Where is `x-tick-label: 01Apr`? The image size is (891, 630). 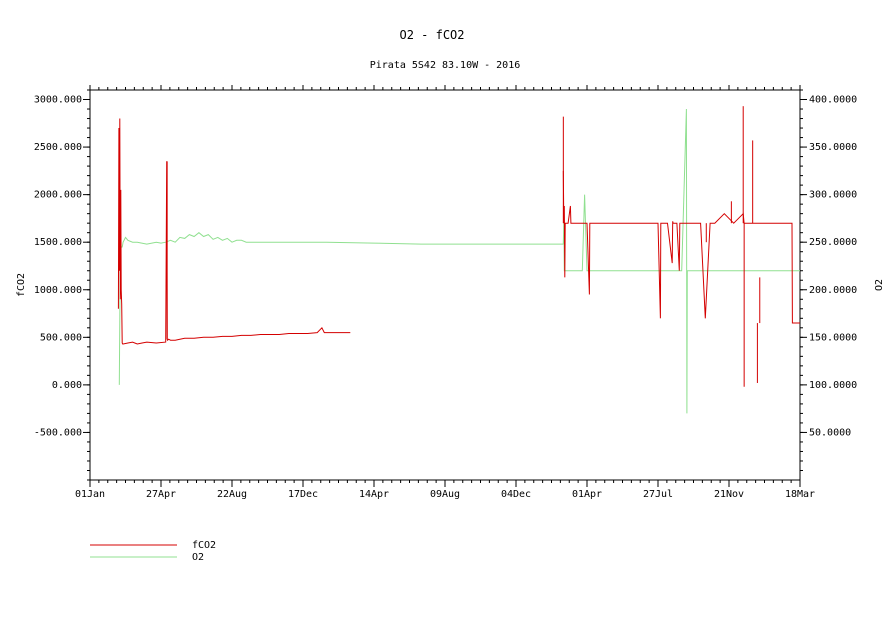 x-tick-label: 01Apr is located at coordinates (587, 494).